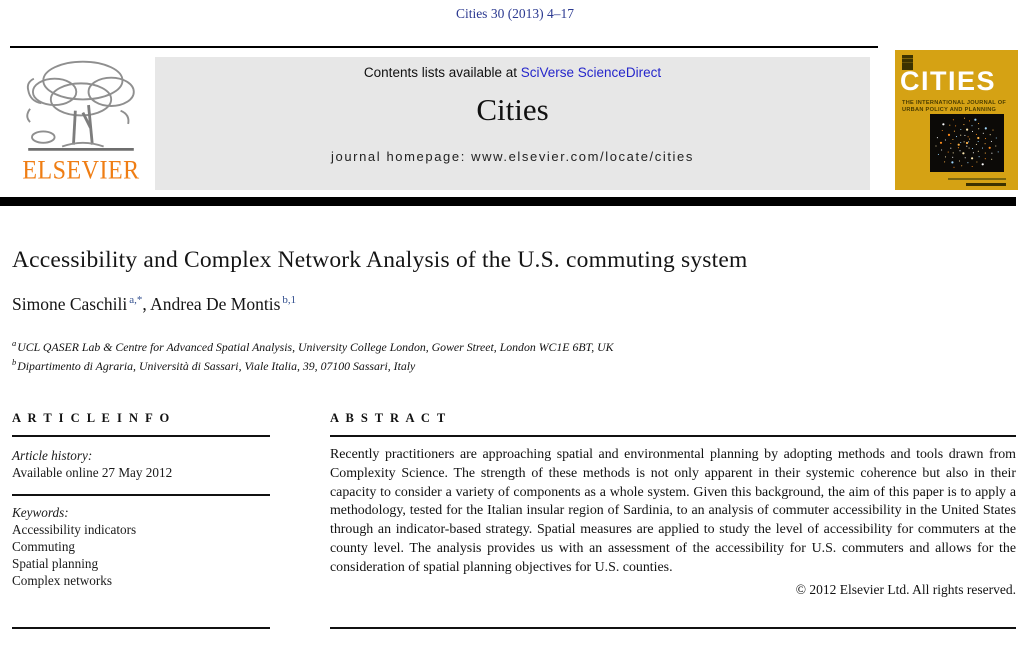 The width and height of the screenshot is (1030, 652). I want to click on header-divider-bar, so click(508, 201).